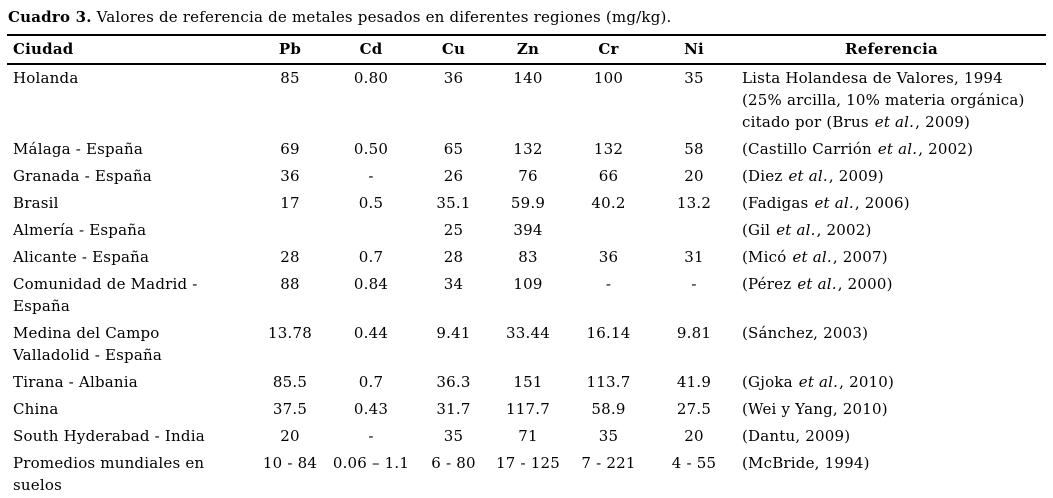 This screenshot has height=498, width=1053. I want to click on cd-cell: 0.50, so click(371, 149).